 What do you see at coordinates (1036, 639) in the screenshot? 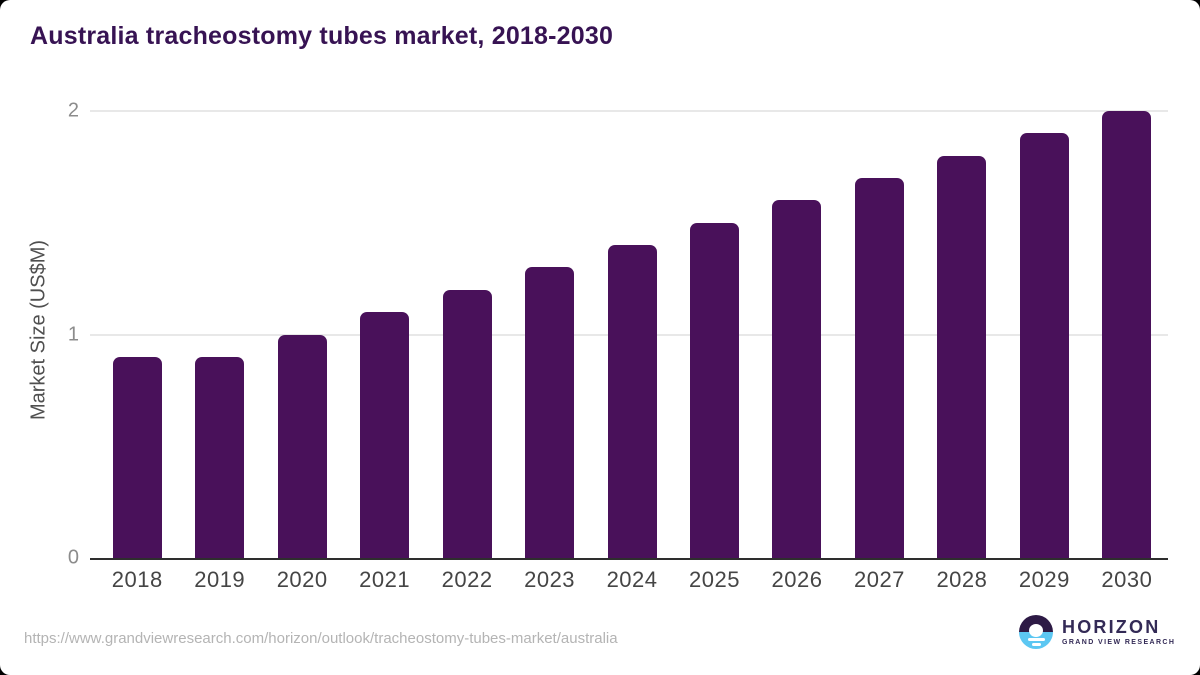
I see `logo-horizon-line` at bounding box center [1036, 639].